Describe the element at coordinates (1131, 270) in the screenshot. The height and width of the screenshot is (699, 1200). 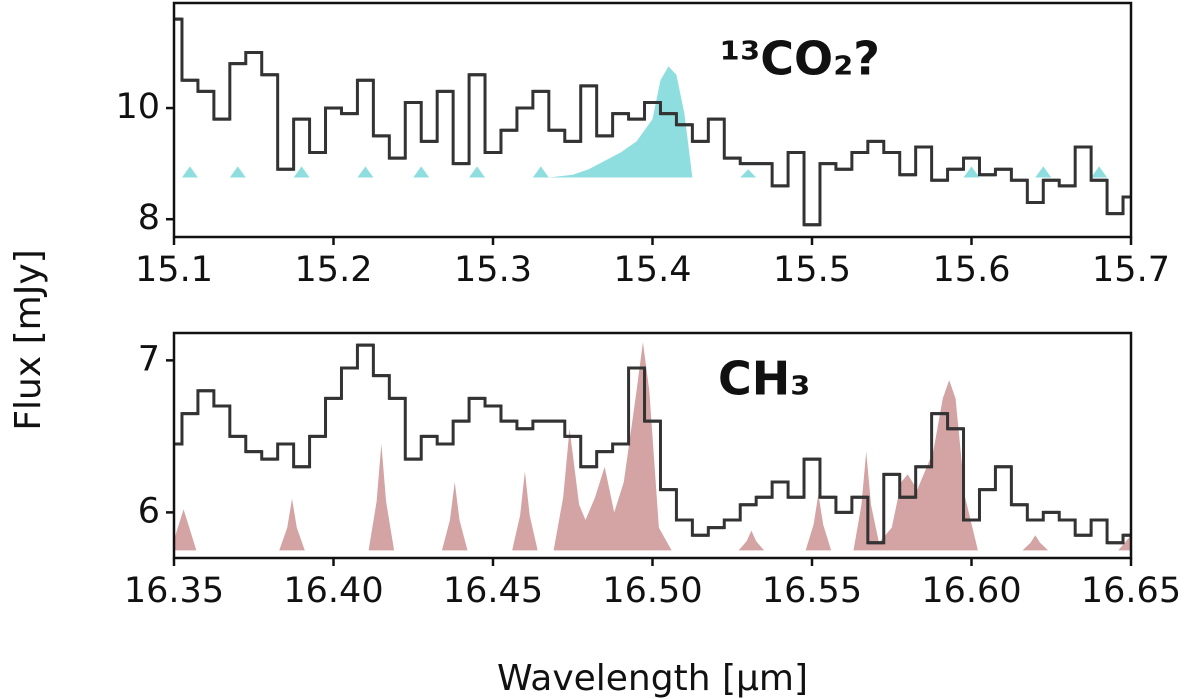
I see `x-tick-label: 15.7` at that location.